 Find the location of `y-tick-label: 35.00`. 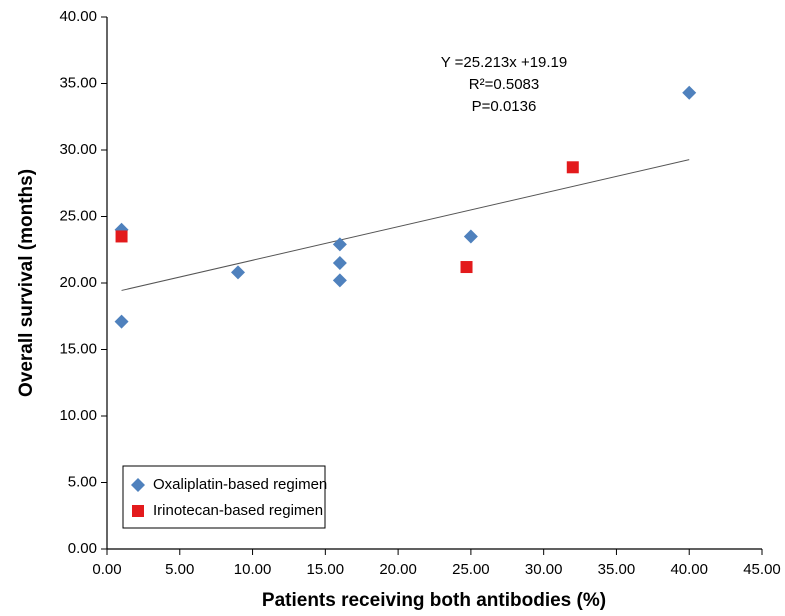

y-tick-label: 35.00 is located at coordinates (78, 82).